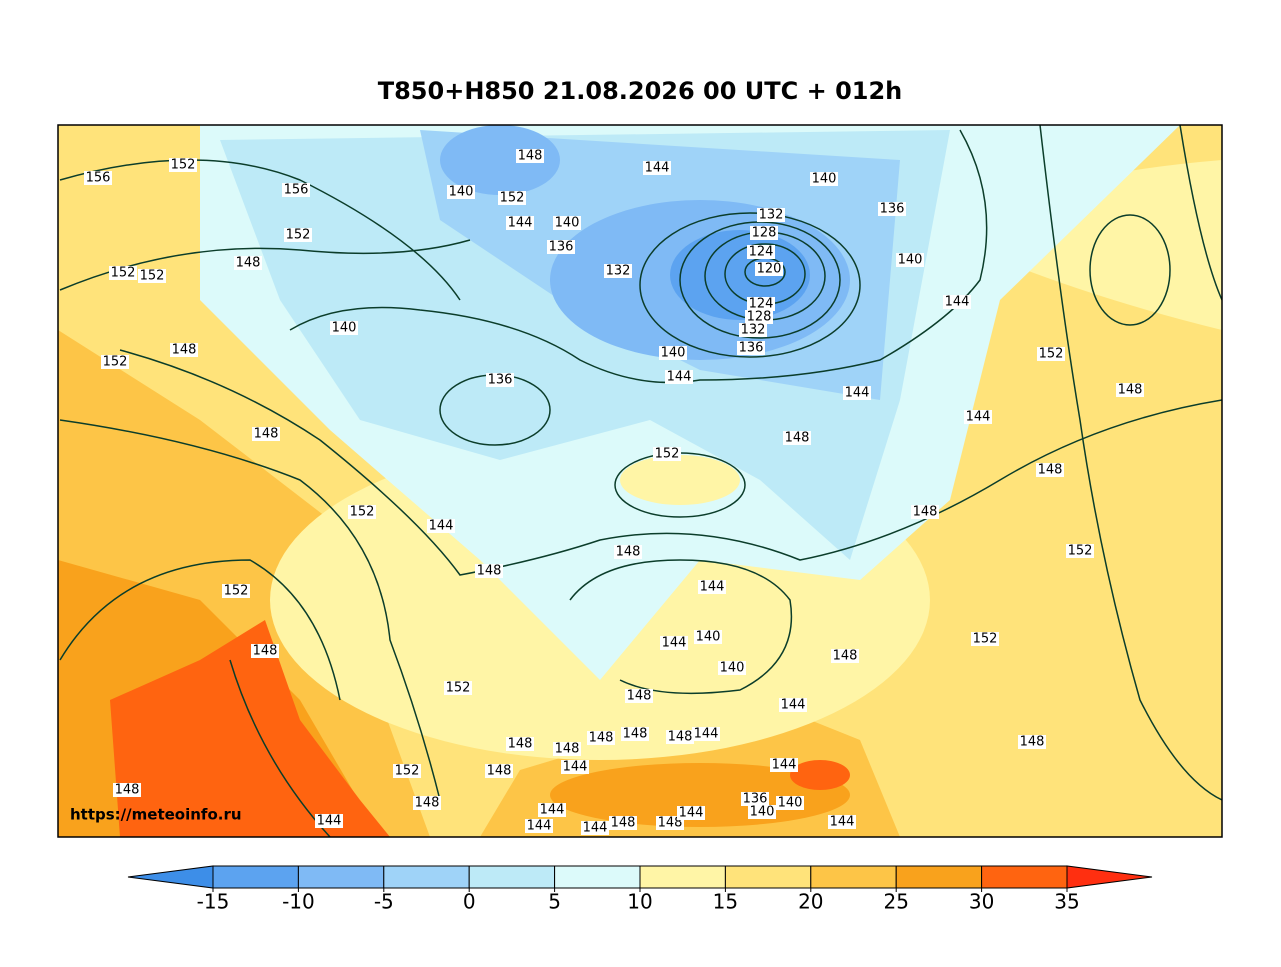 The image size is (1281, 967). Describe the element at coordinates (156, 815) in the screenshot. I see `watermark: https://meteoinfo.ru` at that location.